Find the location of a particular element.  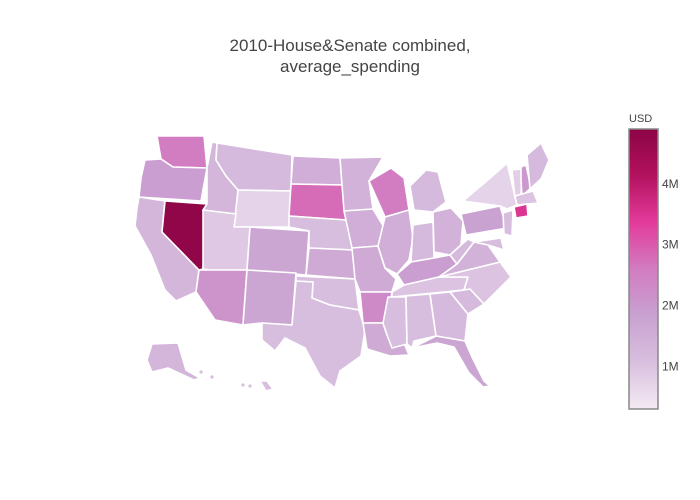

state-illinois is located at coordinates (395, 242).